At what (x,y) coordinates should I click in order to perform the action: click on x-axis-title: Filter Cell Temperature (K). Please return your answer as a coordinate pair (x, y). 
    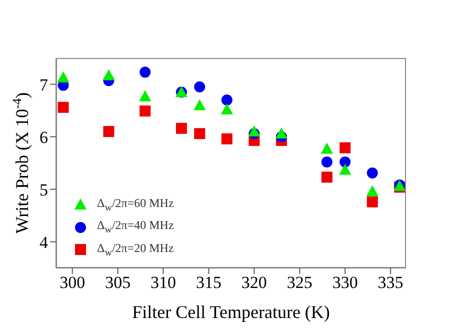
    Looking at the image, I should click on (231, 312).